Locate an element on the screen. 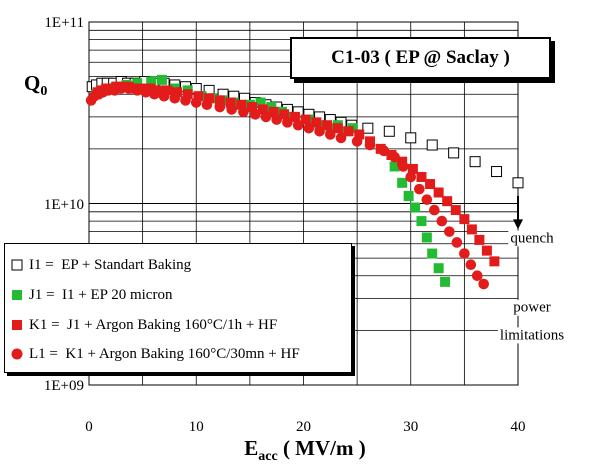 The height and width of the screenshot is (464, 589). chart-title-box: C1-03 ( EP @ Saclay ) is located at coordinates (420, 58).